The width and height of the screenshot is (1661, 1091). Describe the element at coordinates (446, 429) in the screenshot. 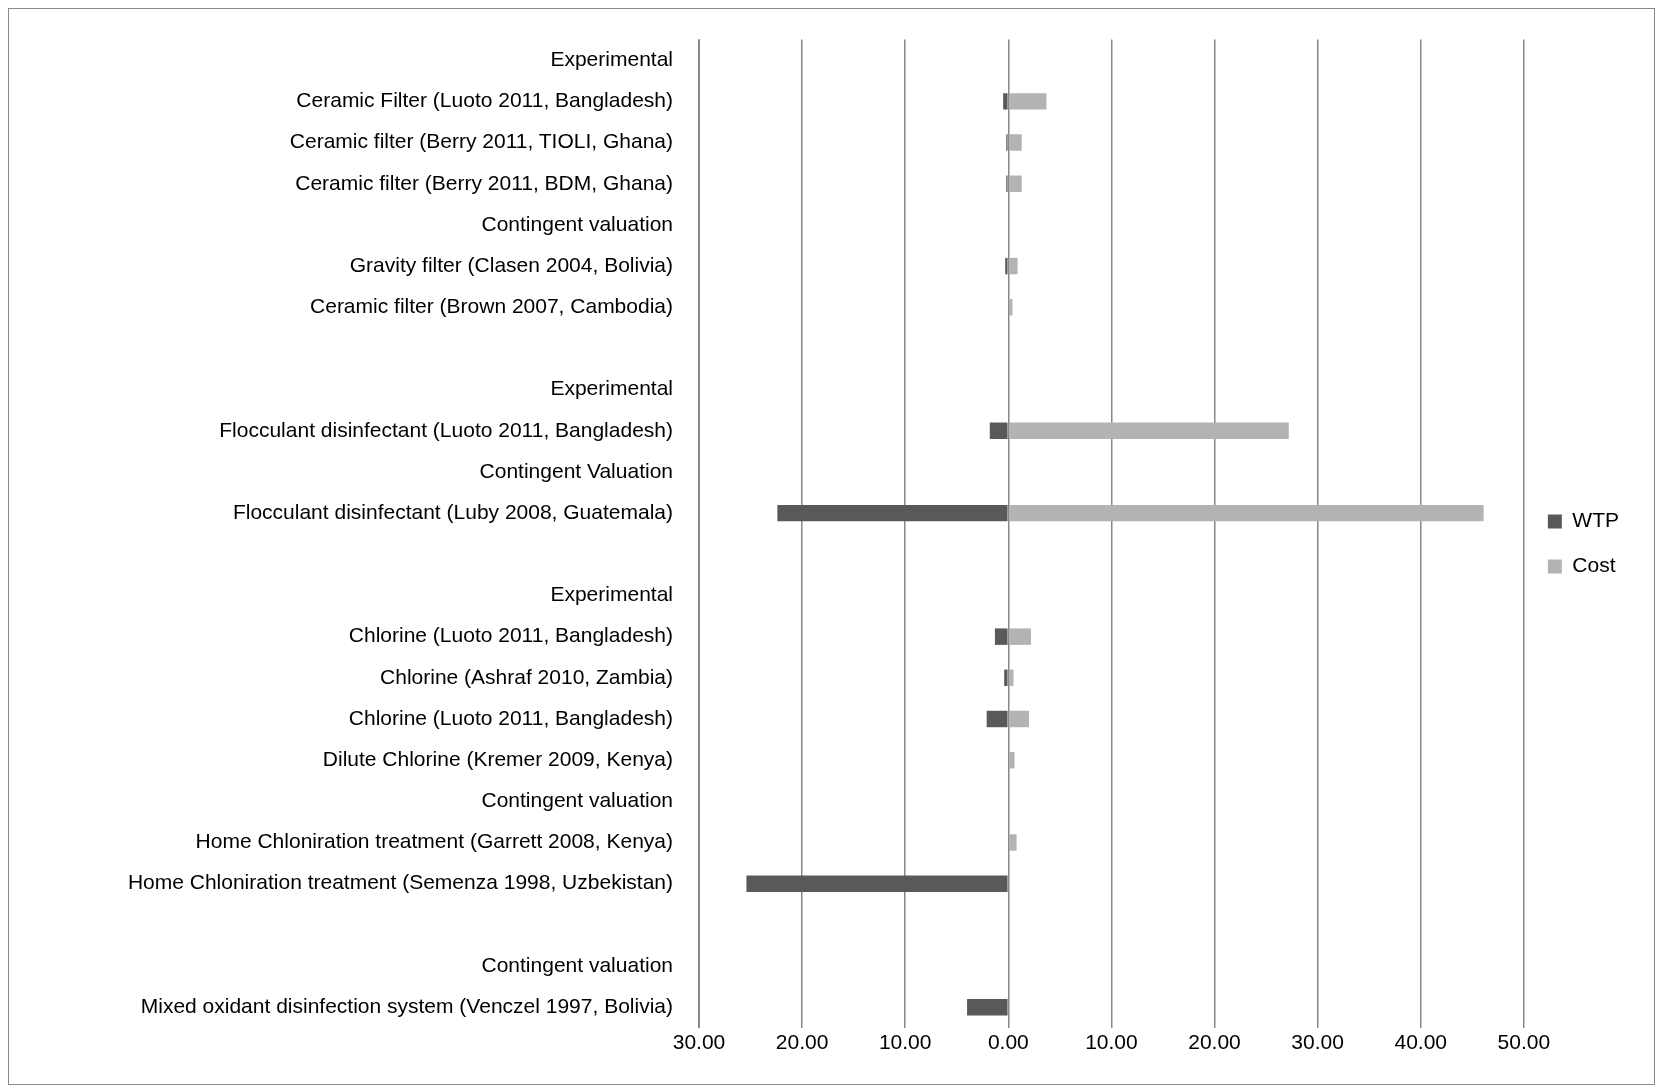

I see `y-tick-label: Flocculant disinfectant (Luoto 2011, Bangladesh)` at that location.